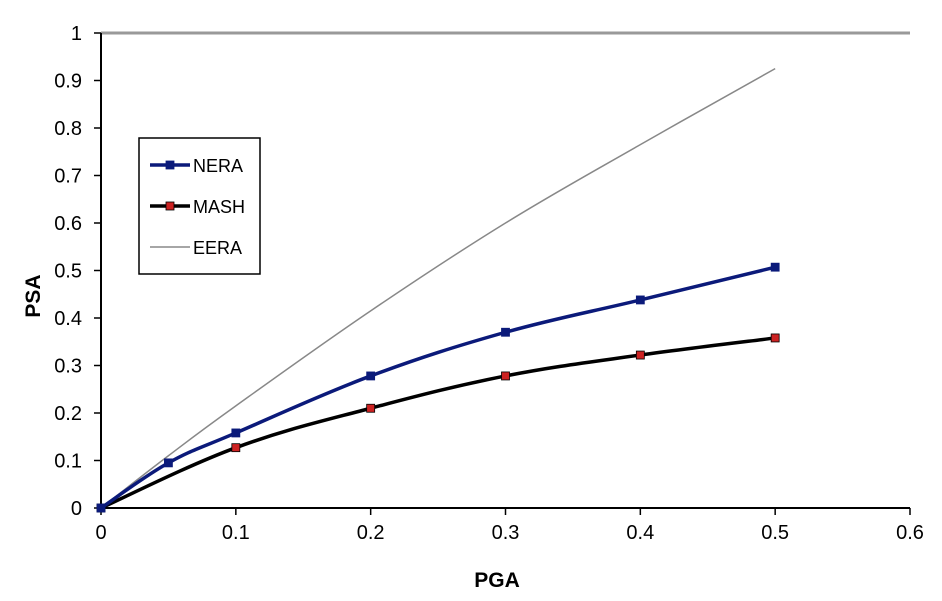  I want to click on x-tick-label: 0.3, so click(506, 533).